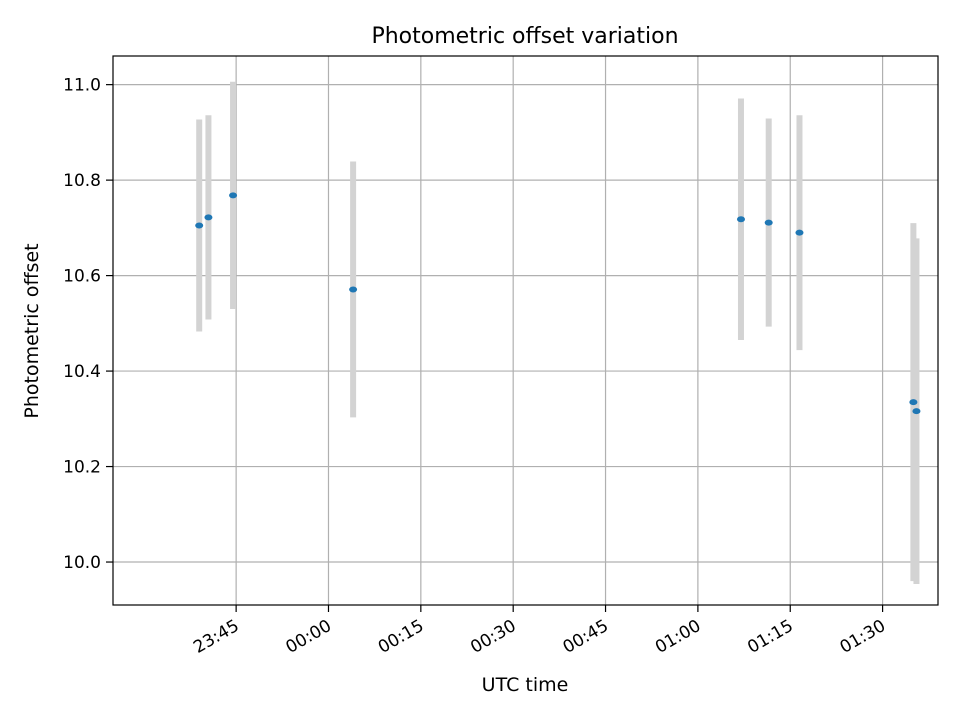  What do you see at coordinates (309, 637) in the screenshot?
I see `x-tick-label: 00:00` at bounding box center [309, 637].